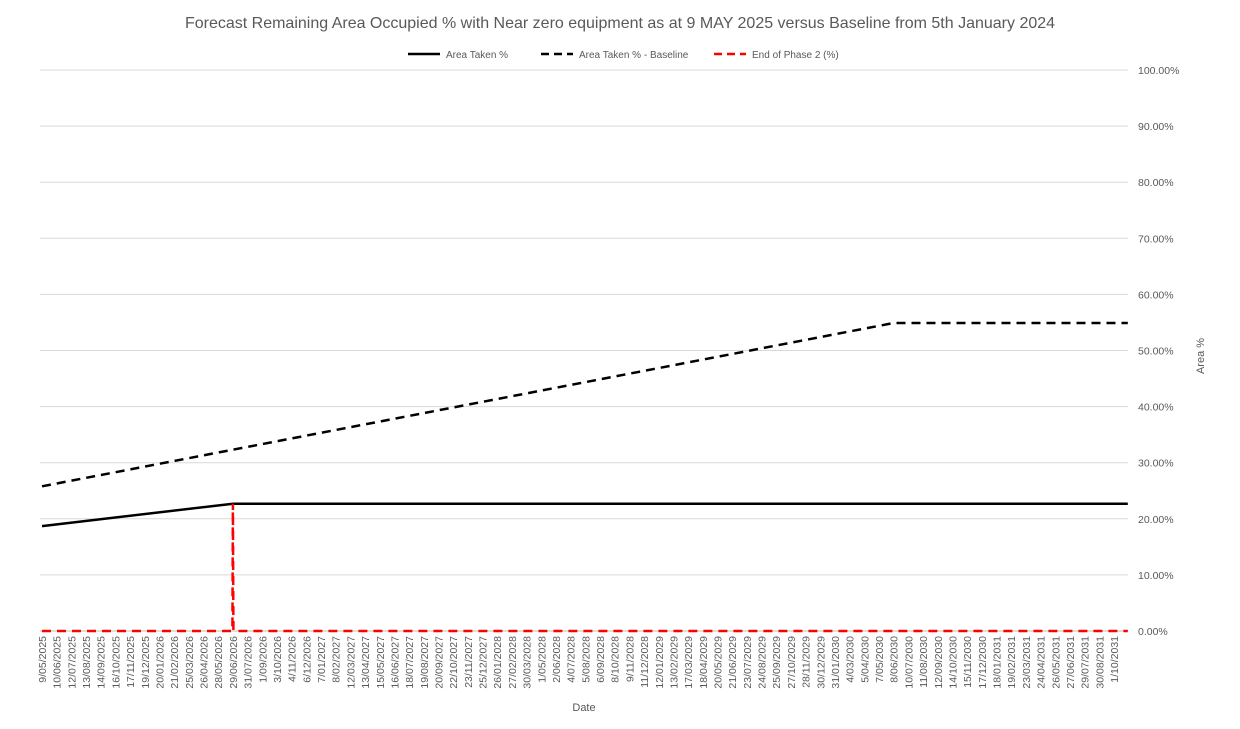 This screenshot has height=729, width=1240. What do you see at coordinates (395, 662) in the screenshot?
I see `x-tick-label: 16/06/2027` at bounding box center [395, 662].